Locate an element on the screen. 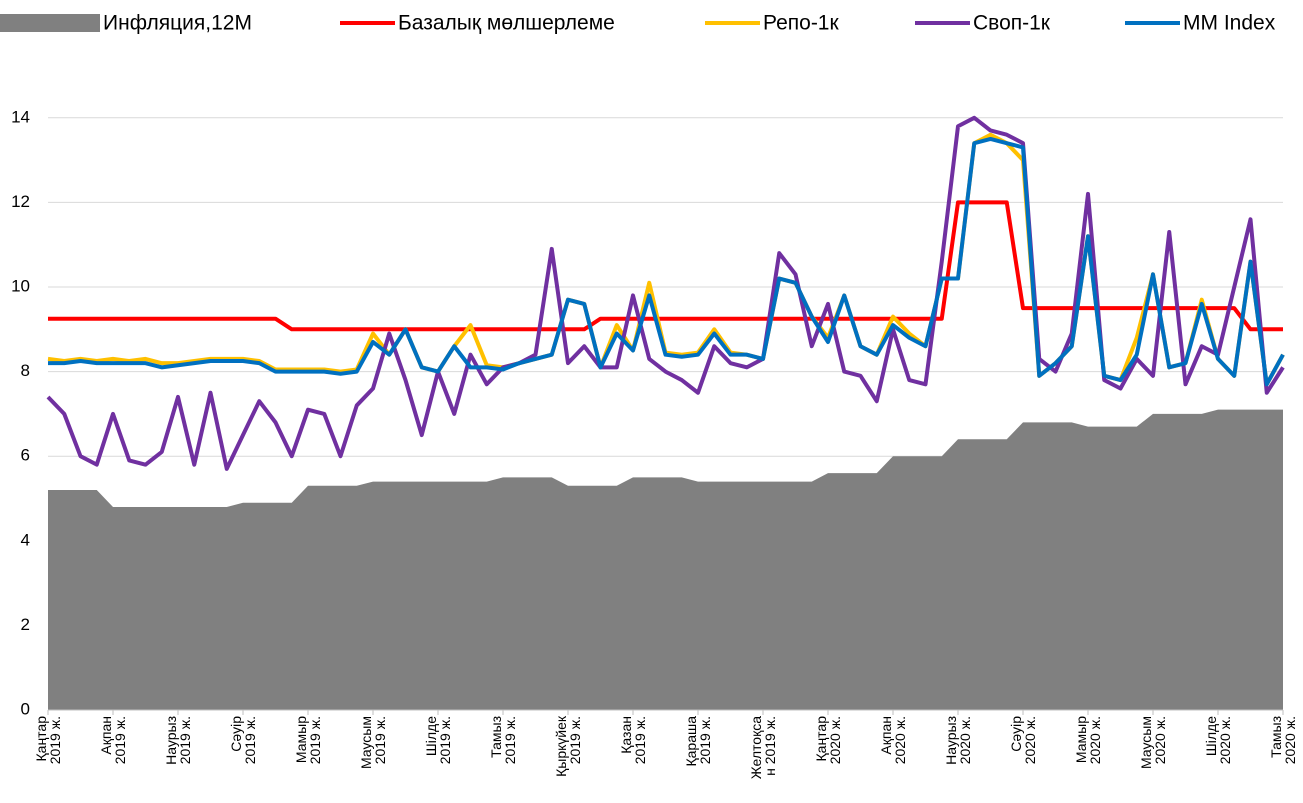  x-tick-label: Сәуір 2019 ж. is located at coordinates (243, 740).